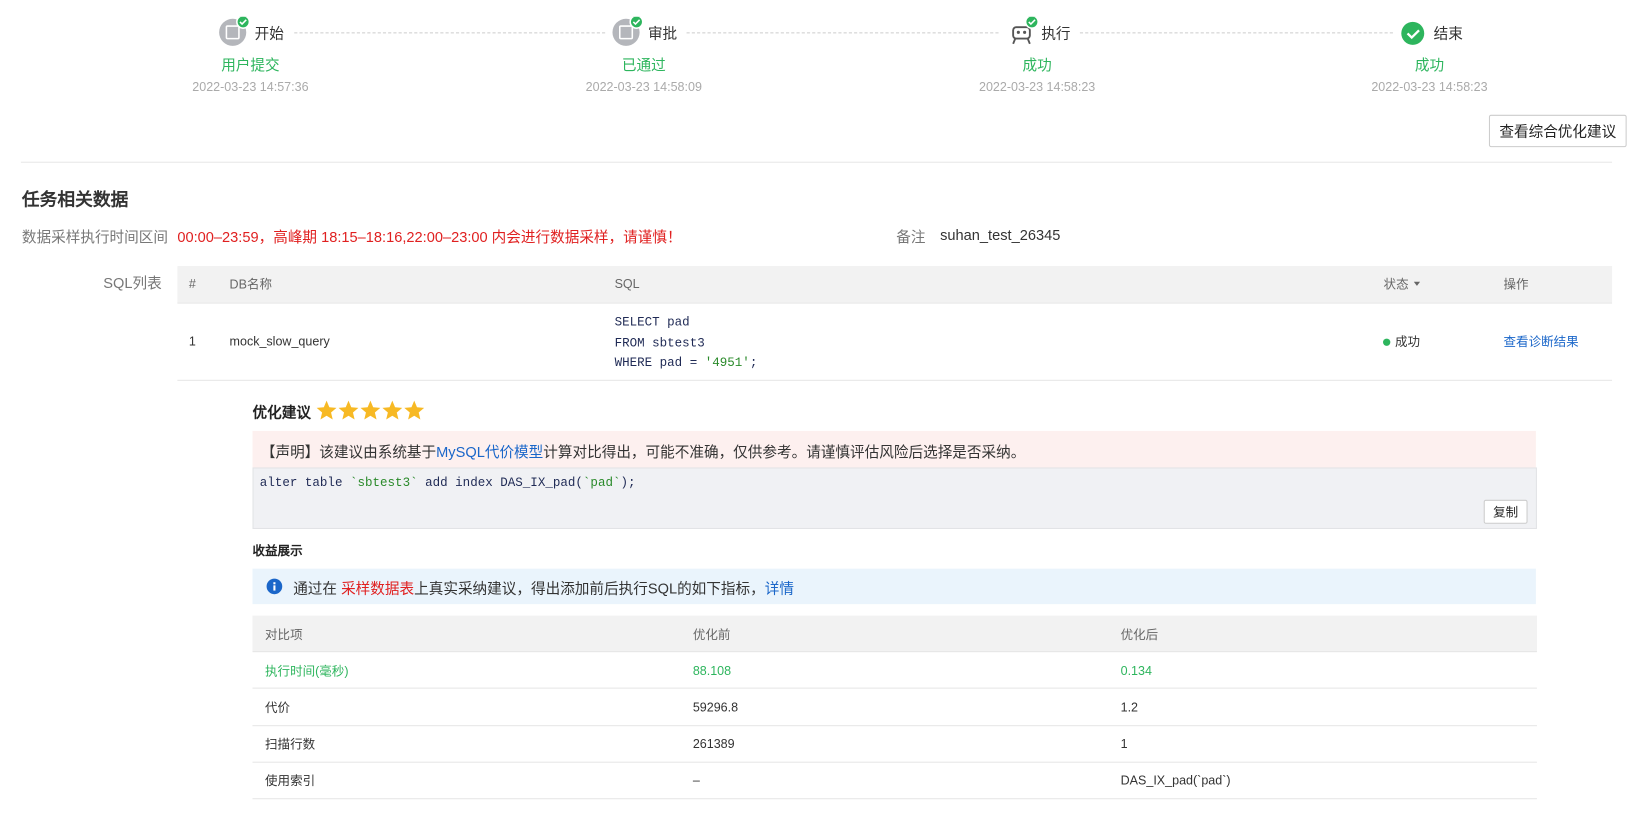 This screenshot has height=825, width=1636. I want to click on section-title: 任务相关数据, so click(75, 199).